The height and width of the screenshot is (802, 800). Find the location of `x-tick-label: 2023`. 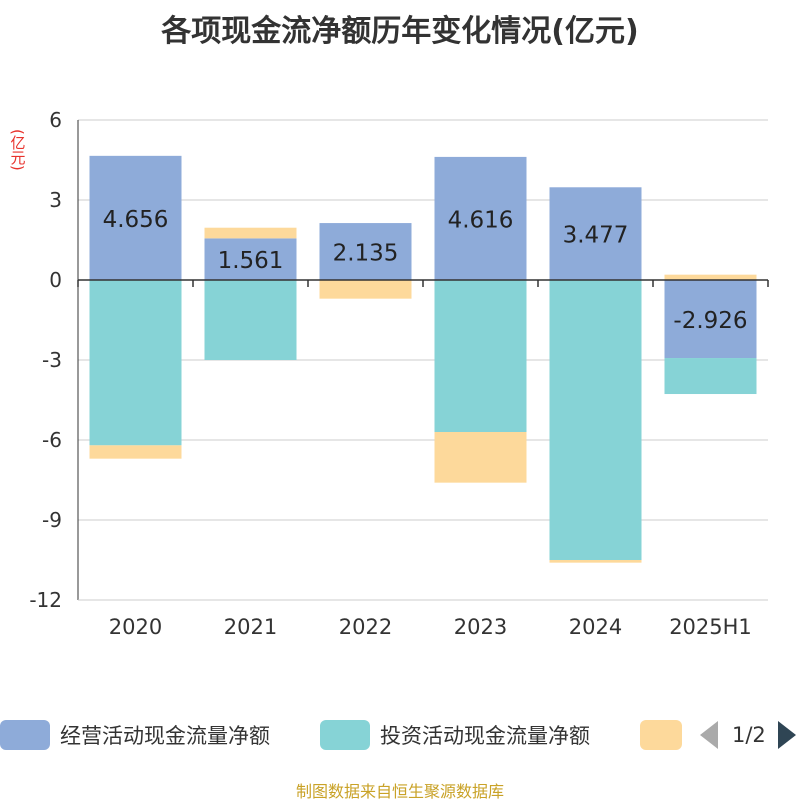

x-tick-label: 2023 is located at coordinates (480, 627).